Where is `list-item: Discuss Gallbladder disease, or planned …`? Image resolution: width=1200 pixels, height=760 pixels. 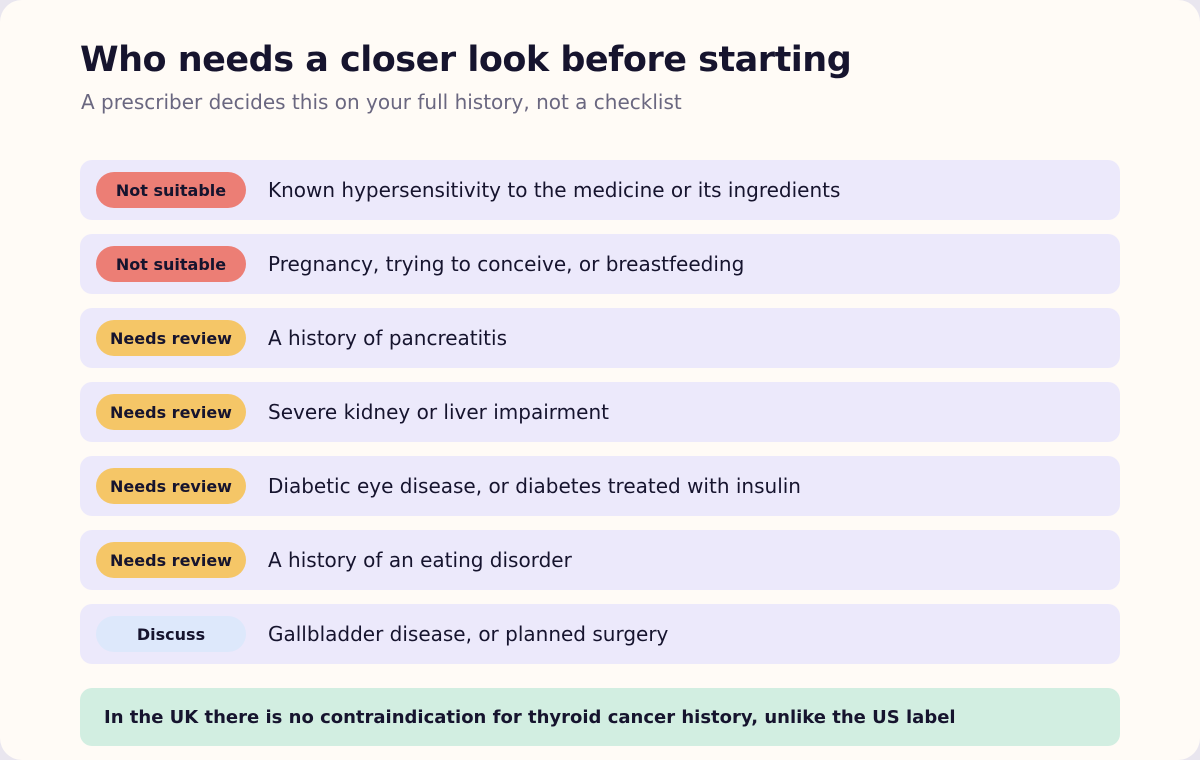
list-item: Discuss Gallbladder disease, or planned … is located at coordinates (600, 634).